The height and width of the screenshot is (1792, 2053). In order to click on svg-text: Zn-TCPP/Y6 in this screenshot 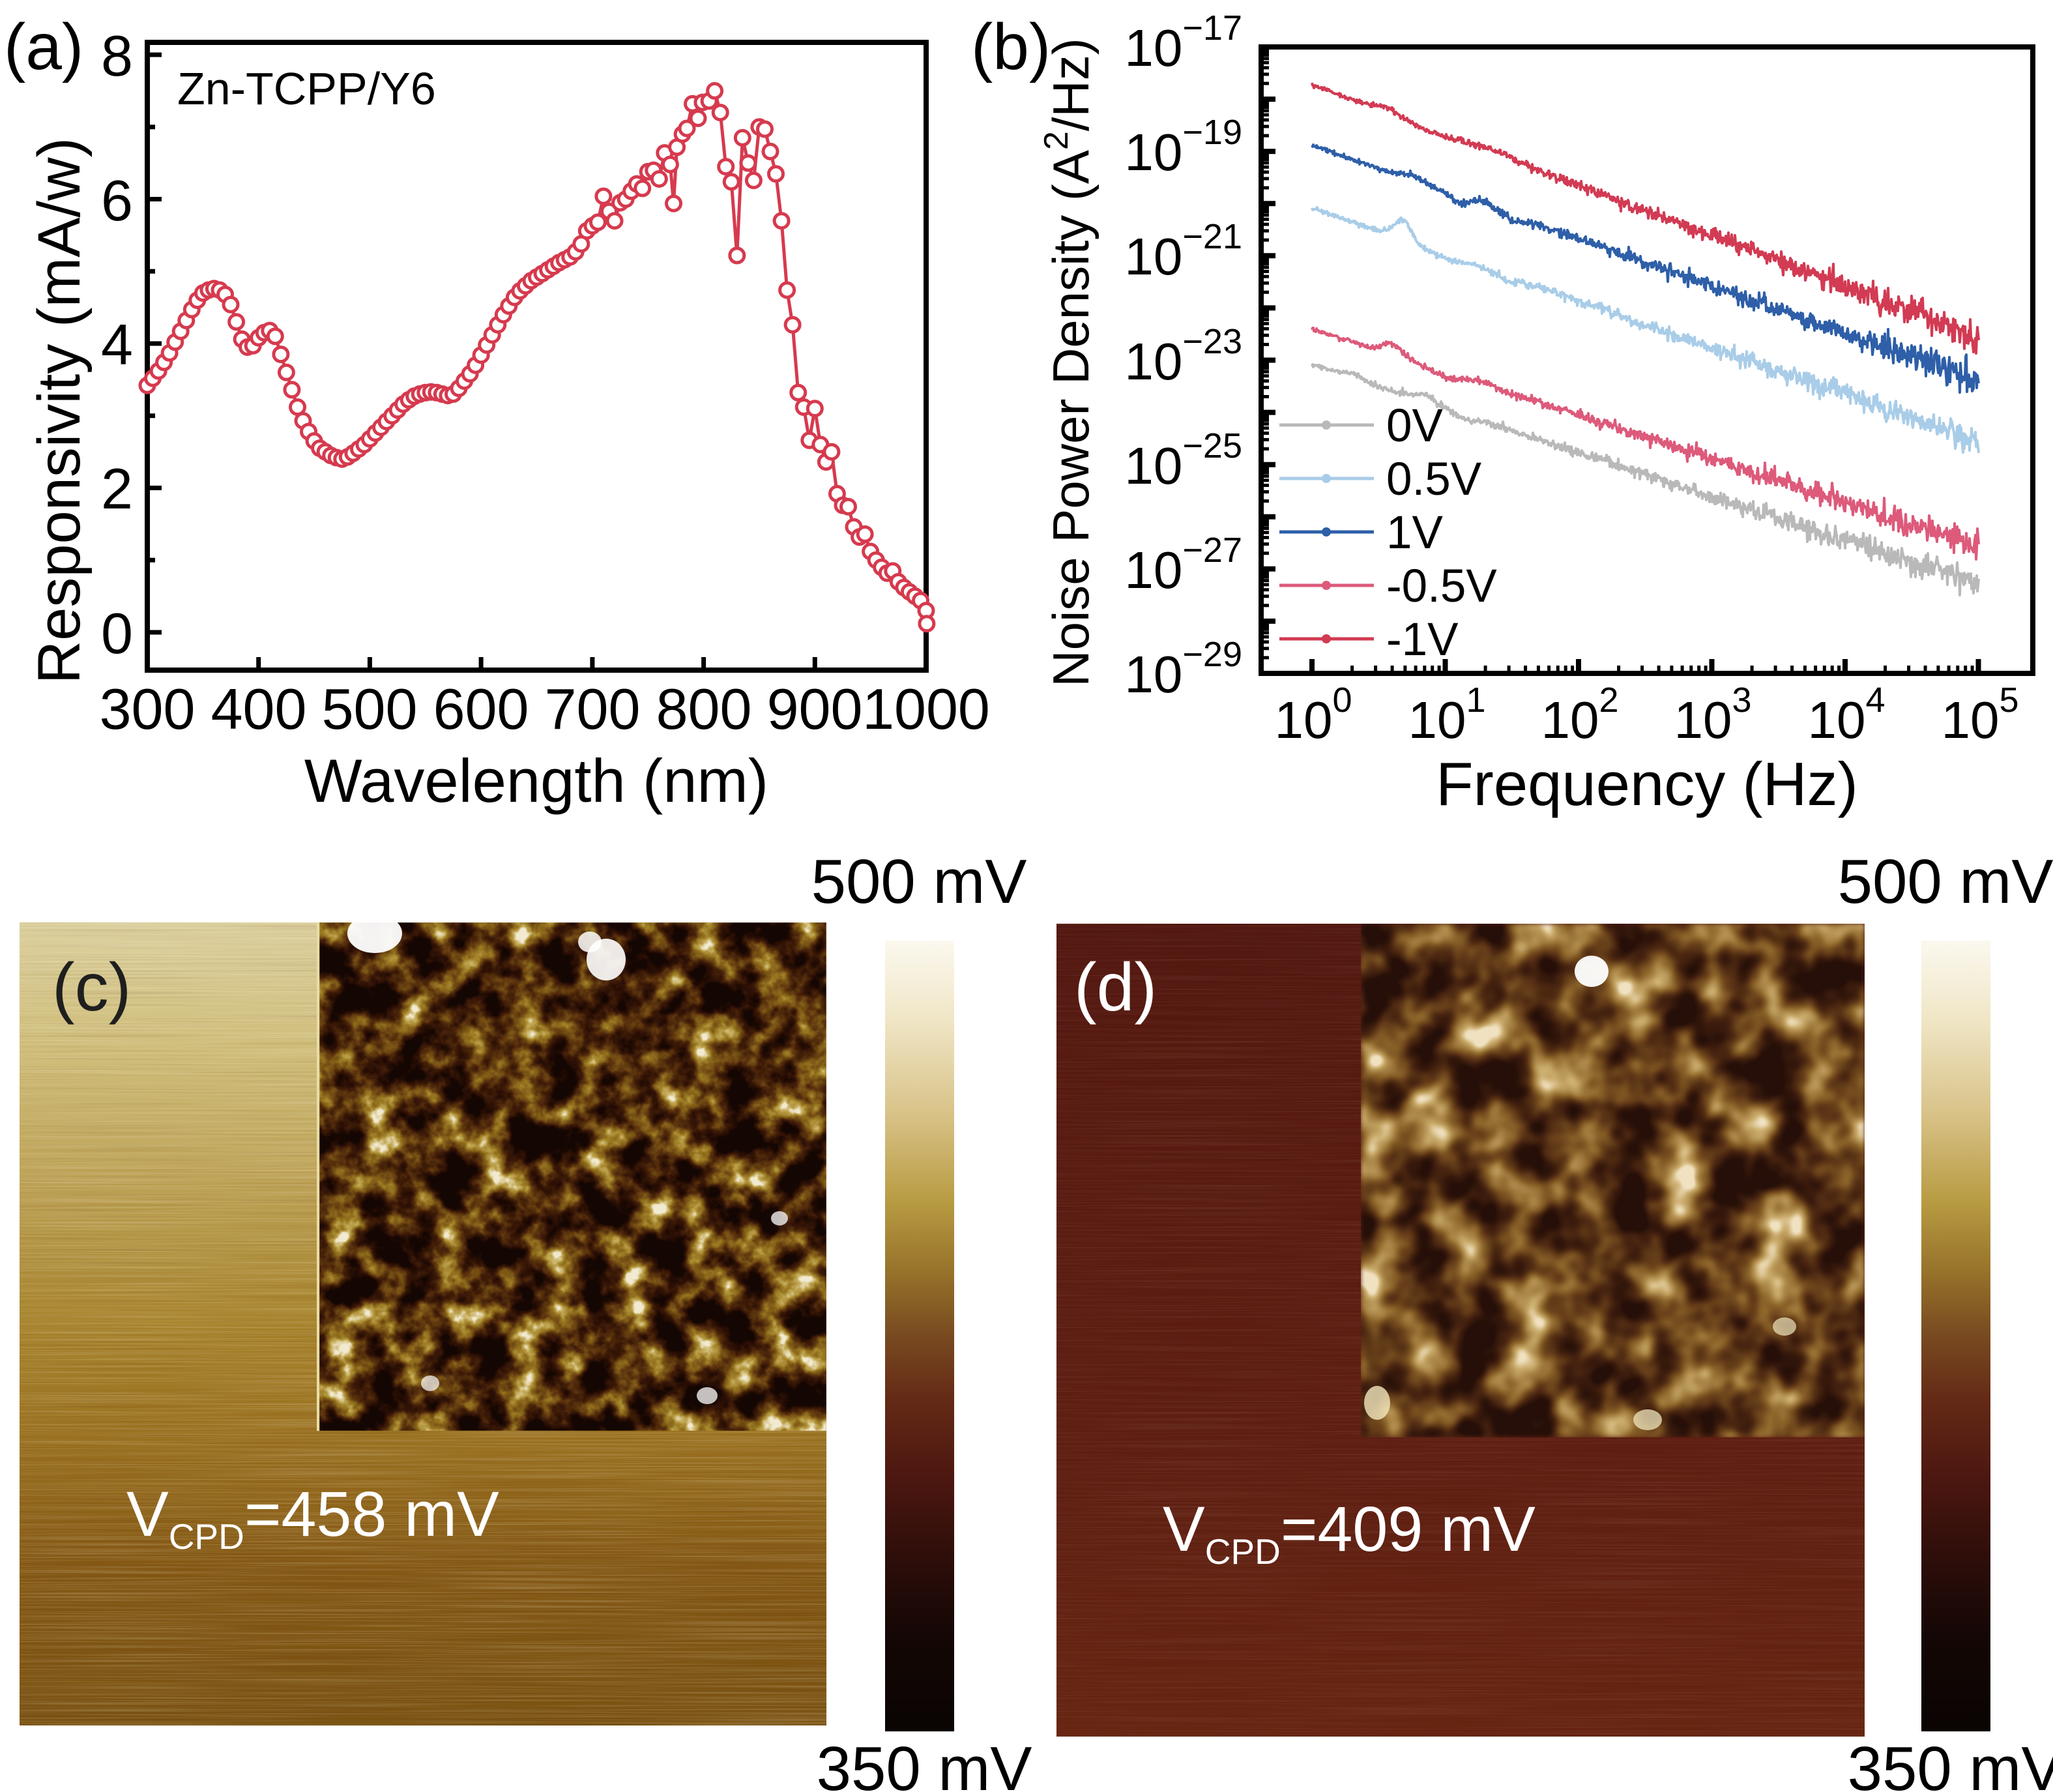, I will do `click(306, 89)`.